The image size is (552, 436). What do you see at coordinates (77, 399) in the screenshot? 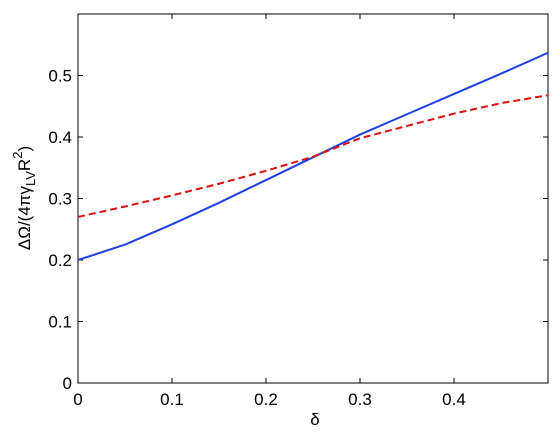
I see `x-tick-label: 0` at bounding box center [77, 399].